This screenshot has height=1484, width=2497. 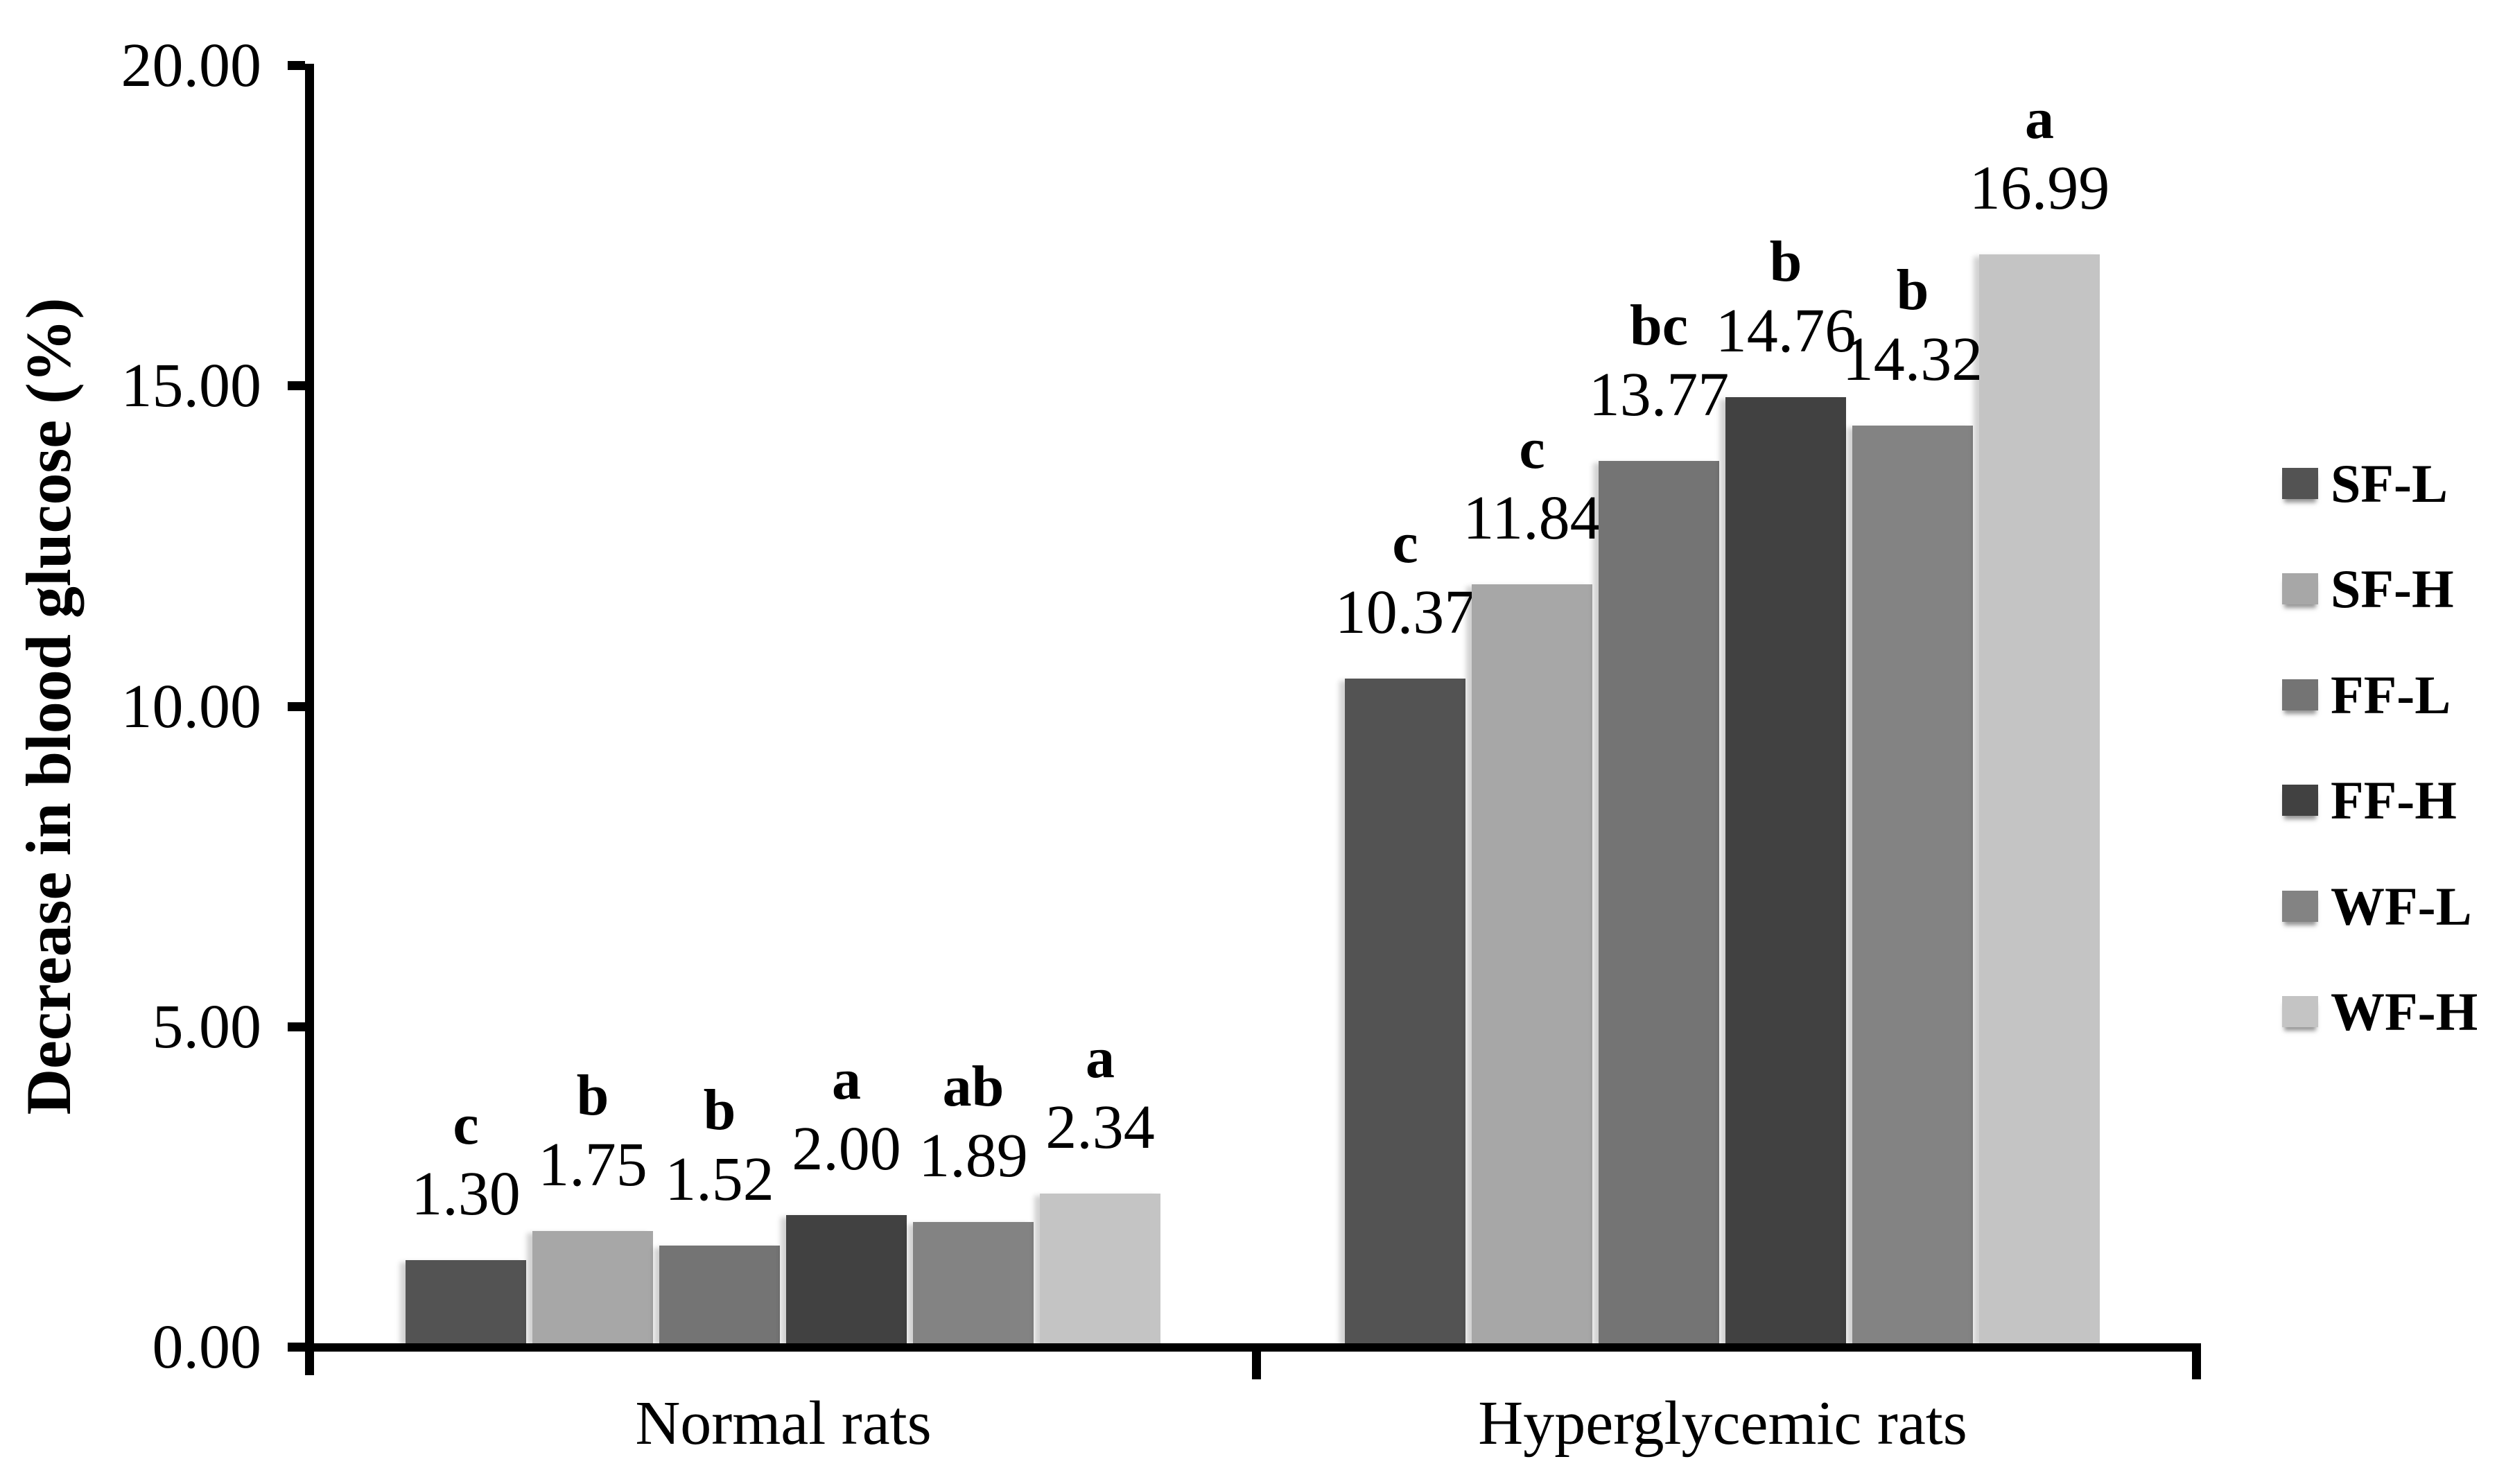 What do you see at coordinates (720, 1110) in the screenshot?
I see `bar-sig-label-FF-L-0: b` at bounding box center [720, 1110].